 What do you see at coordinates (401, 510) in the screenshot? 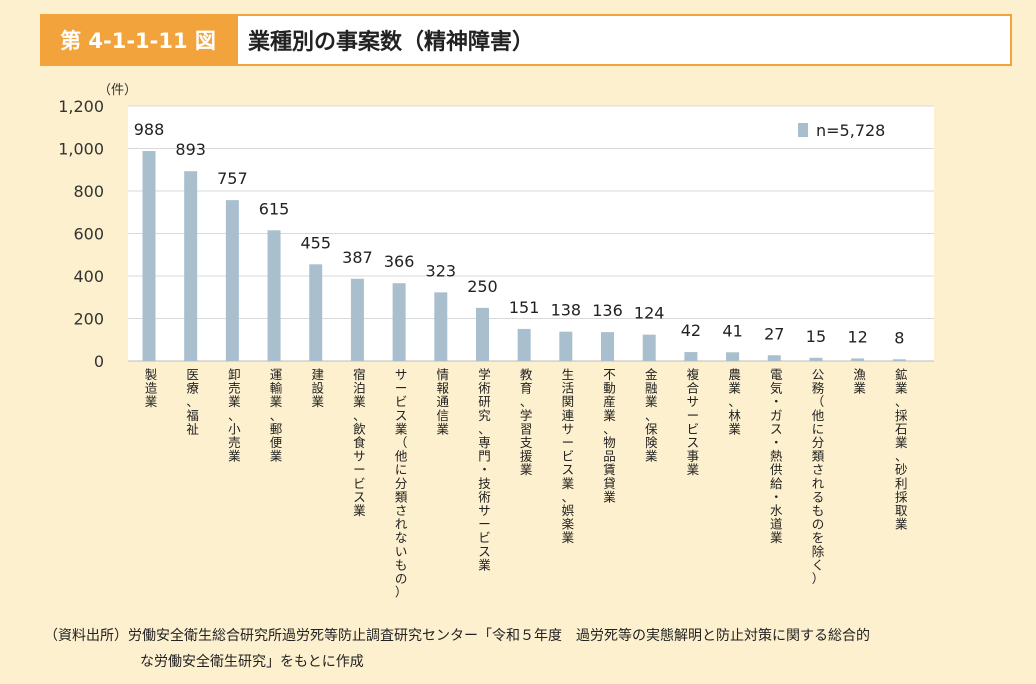
I see `x-tick-label-char: さ` at bounding box center [401, 510].